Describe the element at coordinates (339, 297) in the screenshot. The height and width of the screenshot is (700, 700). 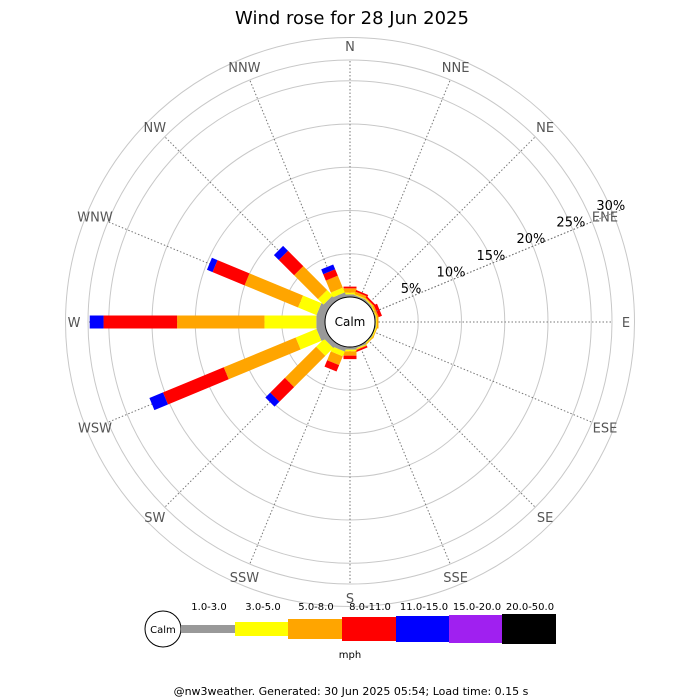
I see `bar-segment-nnw-1.0-3.0` at that location.